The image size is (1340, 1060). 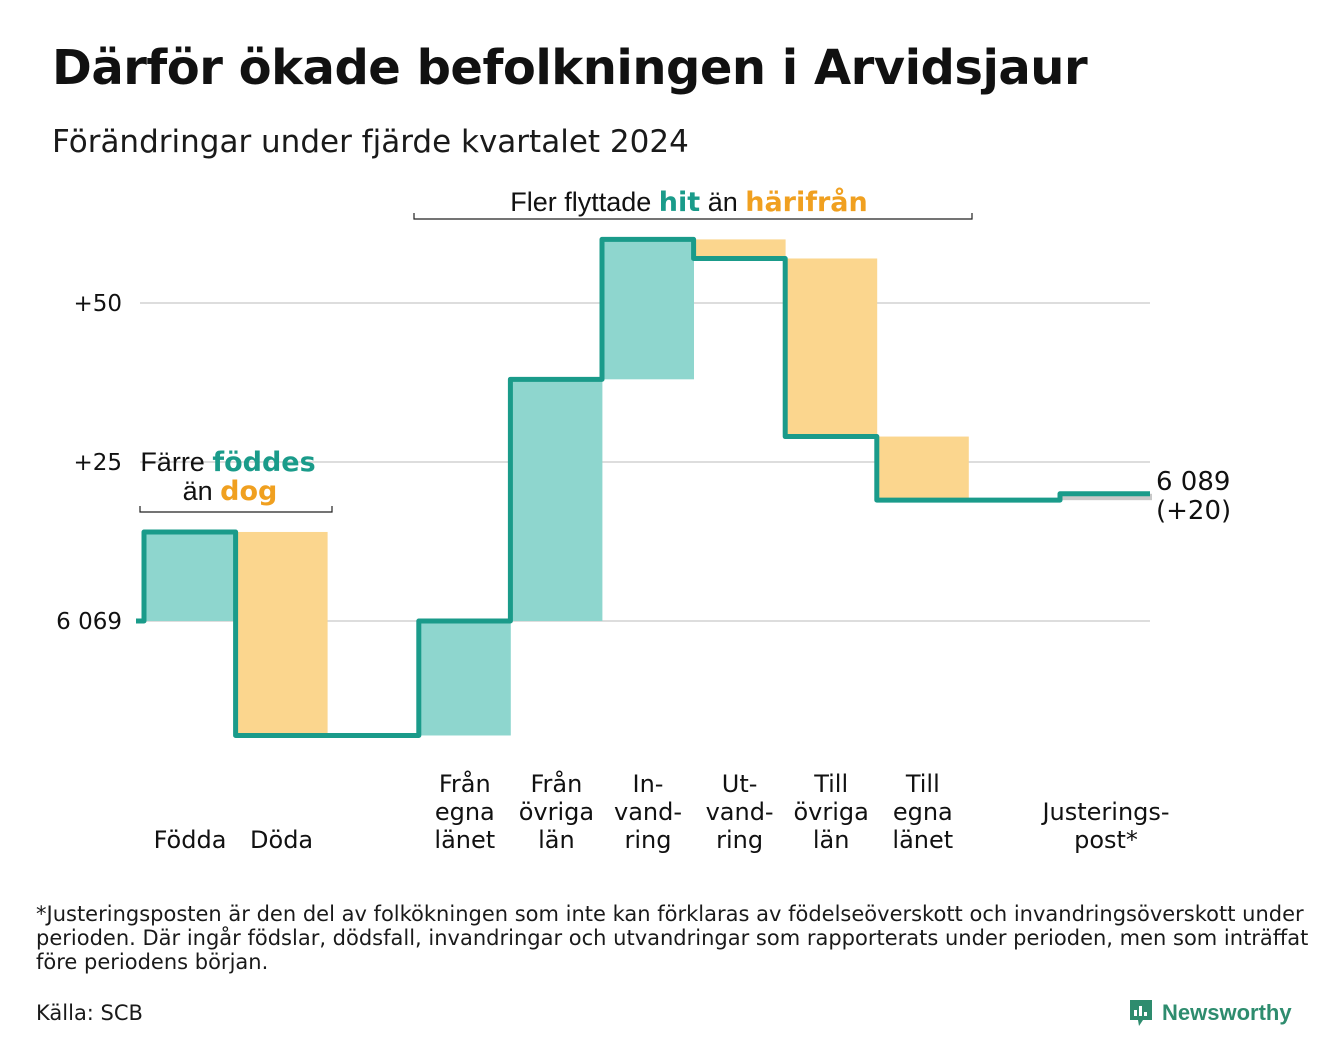 I want to click on end-value-label: (+20), so click(x=1193, y=511).